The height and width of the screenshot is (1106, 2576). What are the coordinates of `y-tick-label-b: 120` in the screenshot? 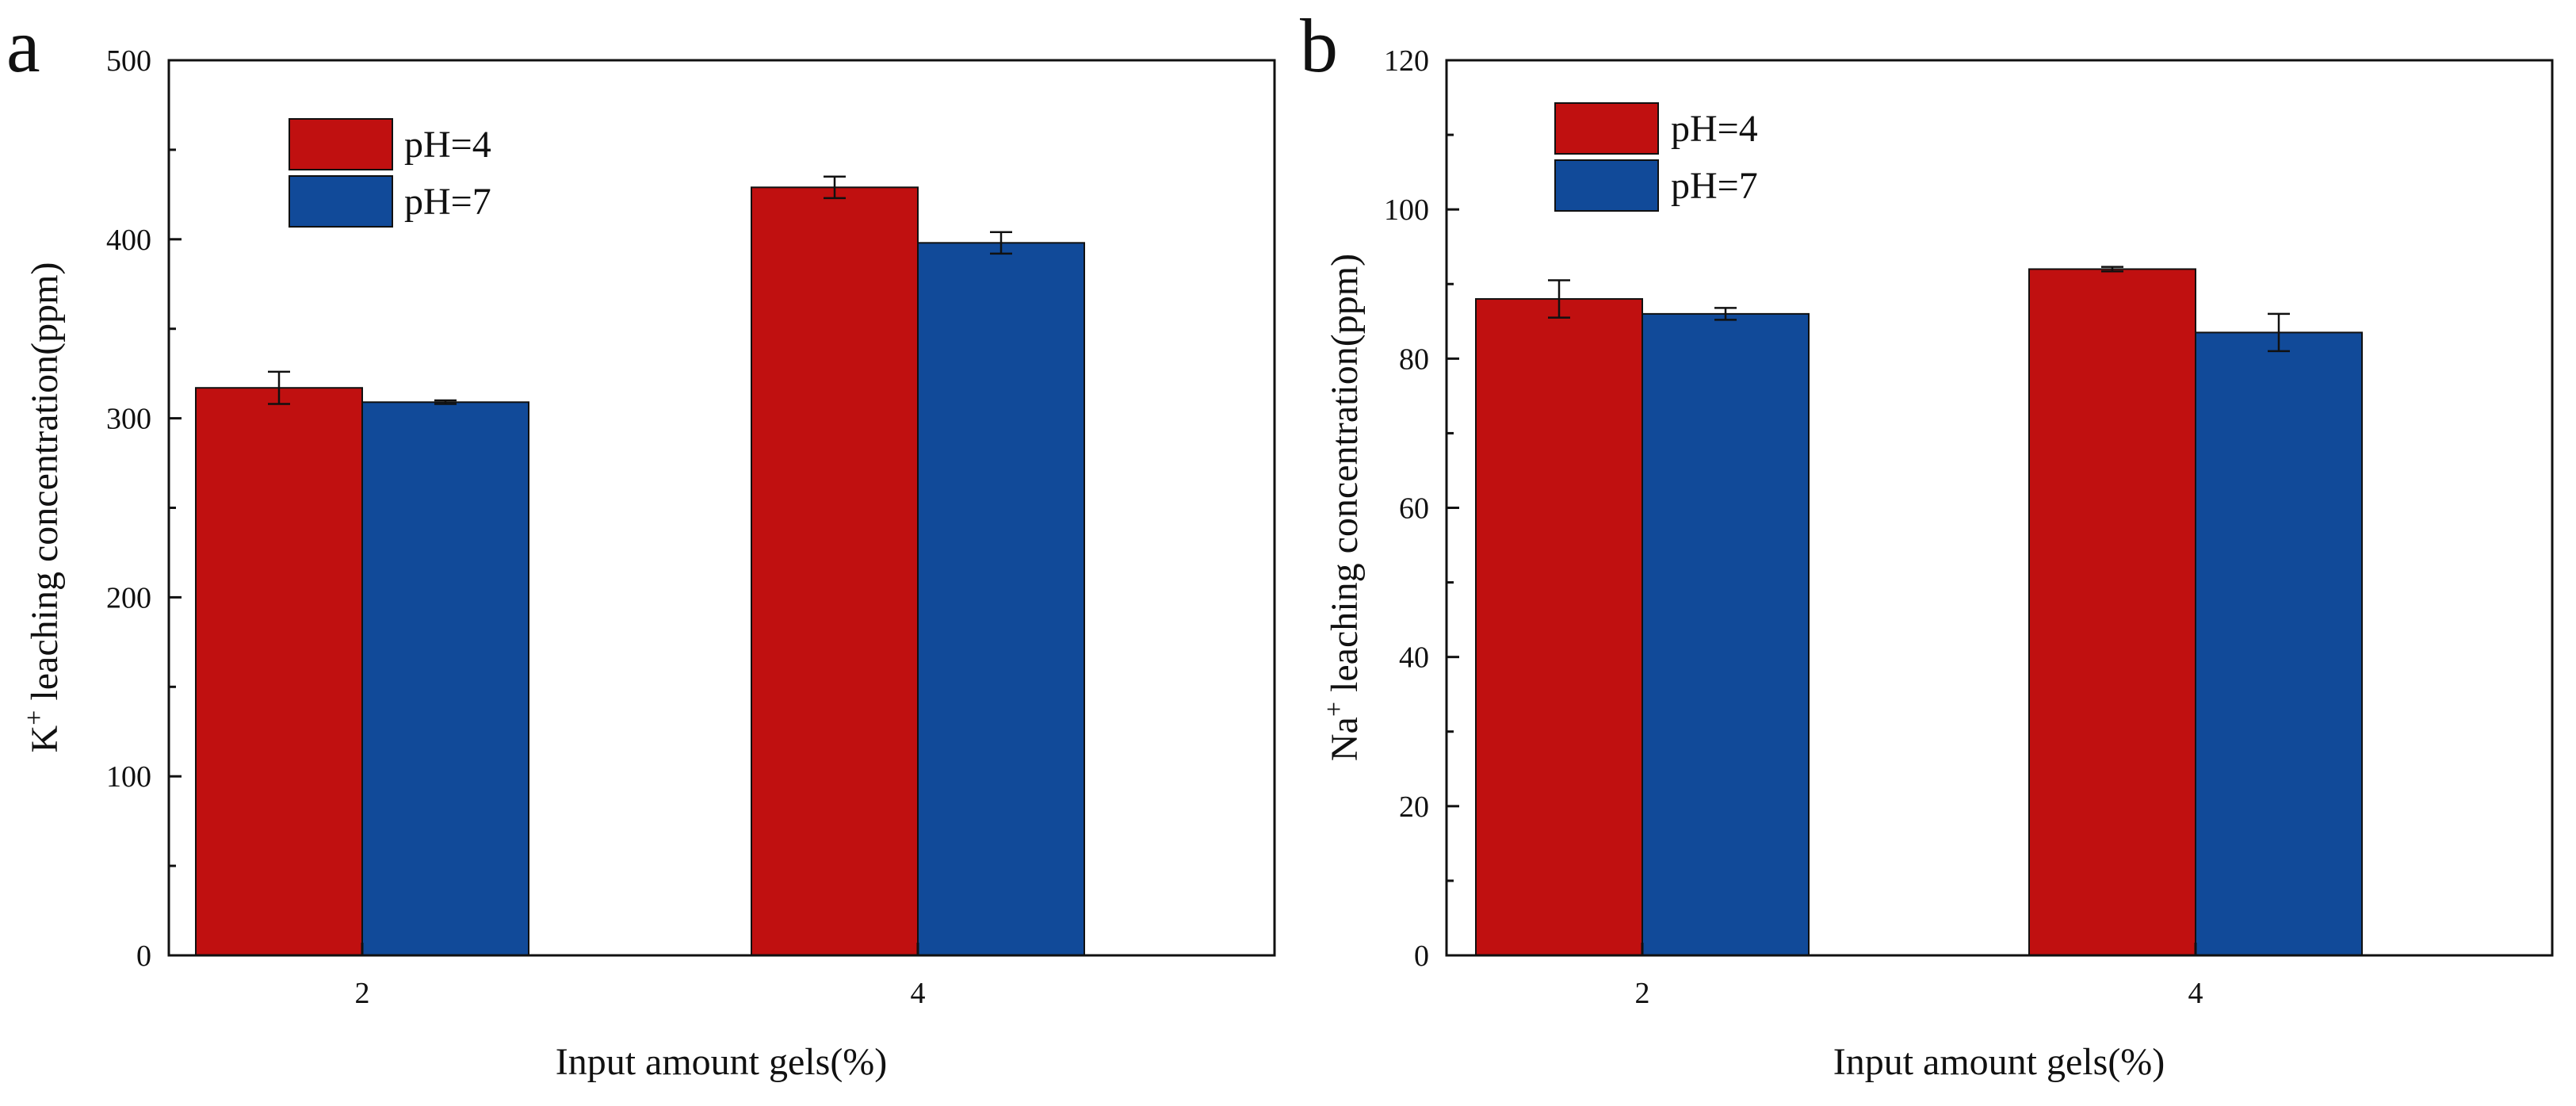 It's located at (1406, 61).